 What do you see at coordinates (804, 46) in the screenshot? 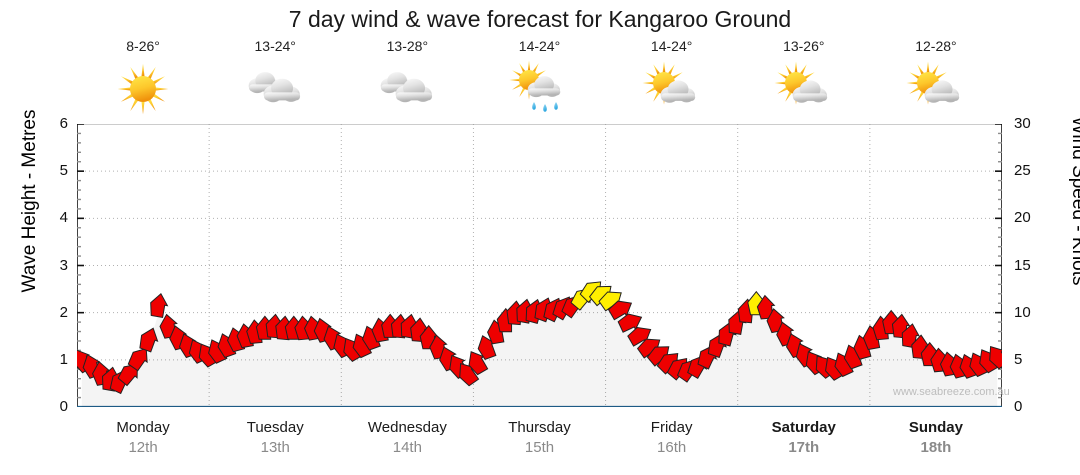
I see `temperature-range-saturday: 13-26°` at bounding box center [804, 46].